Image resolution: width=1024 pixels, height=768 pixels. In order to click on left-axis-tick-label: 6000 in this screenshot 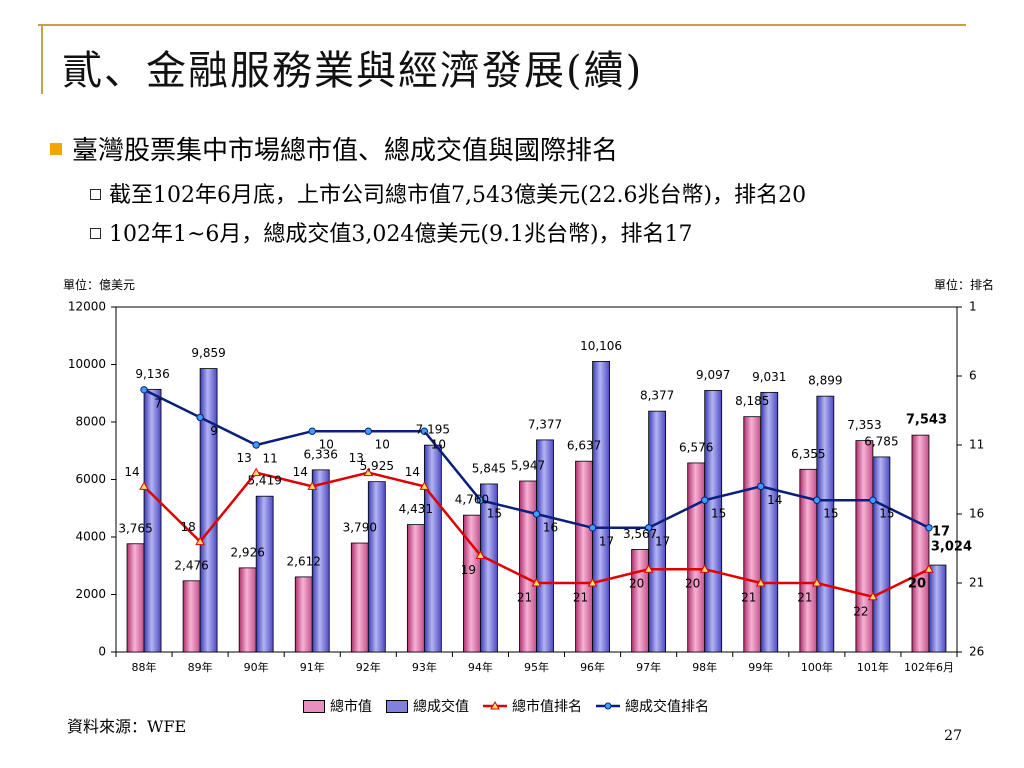, I will do `click(90, 479)`.